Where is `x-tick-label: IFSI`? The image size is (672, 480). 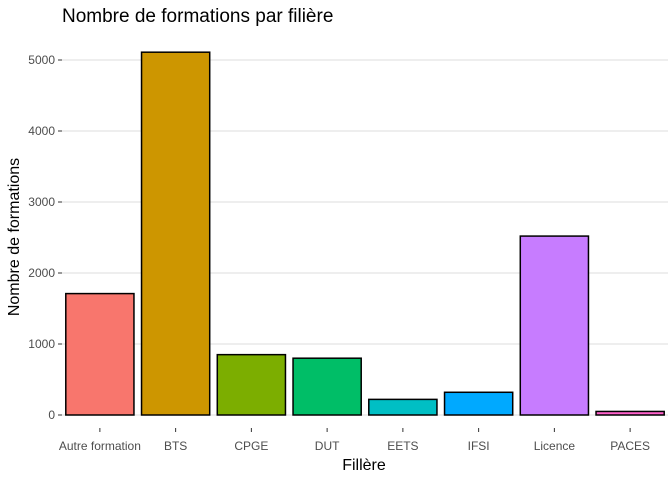 x-tick-label: IFSI is located at coordinates (479, 446).